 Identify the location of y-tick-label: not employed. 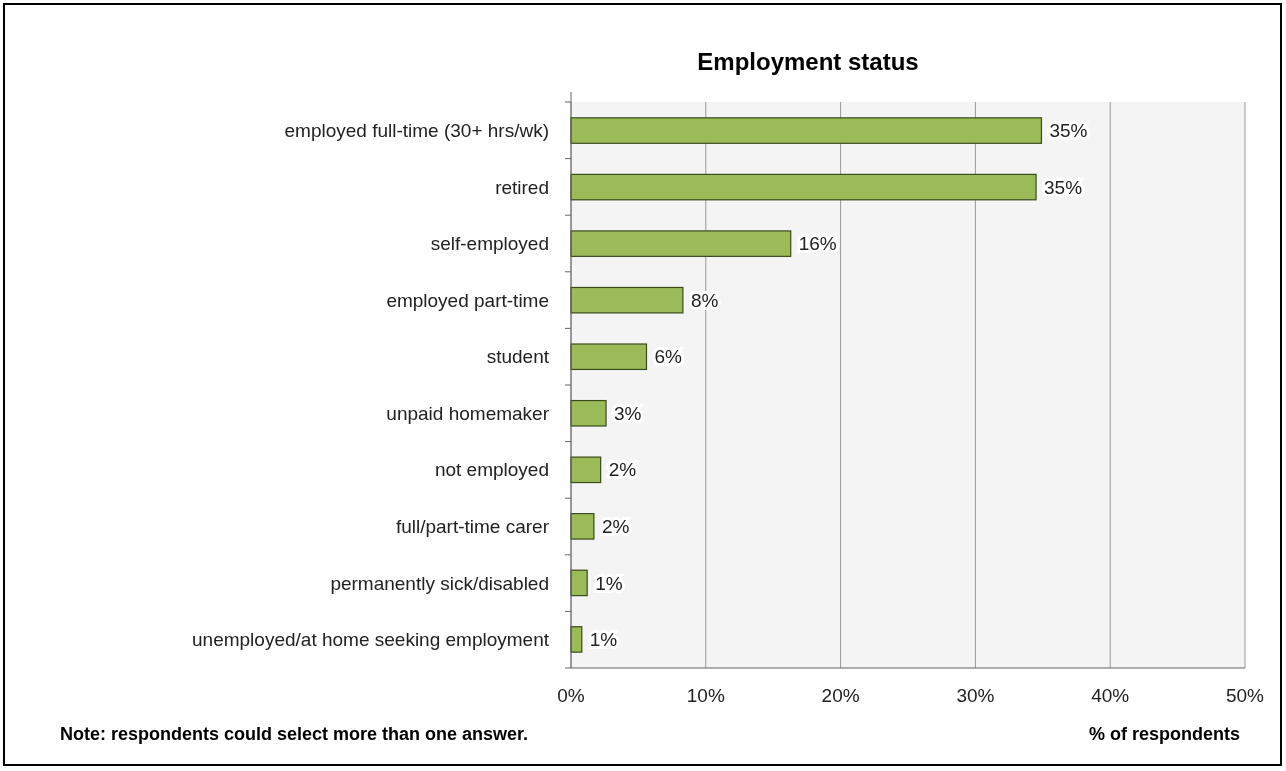
(491, 470).